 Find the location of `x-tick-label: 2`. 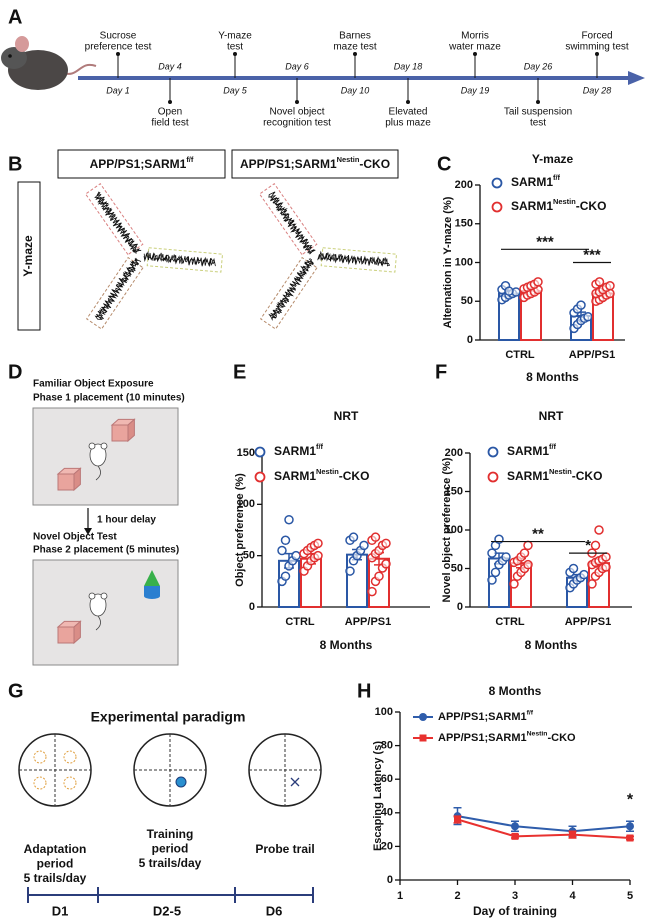

x-tick-label: 2 is located at coordinates (457, 896).